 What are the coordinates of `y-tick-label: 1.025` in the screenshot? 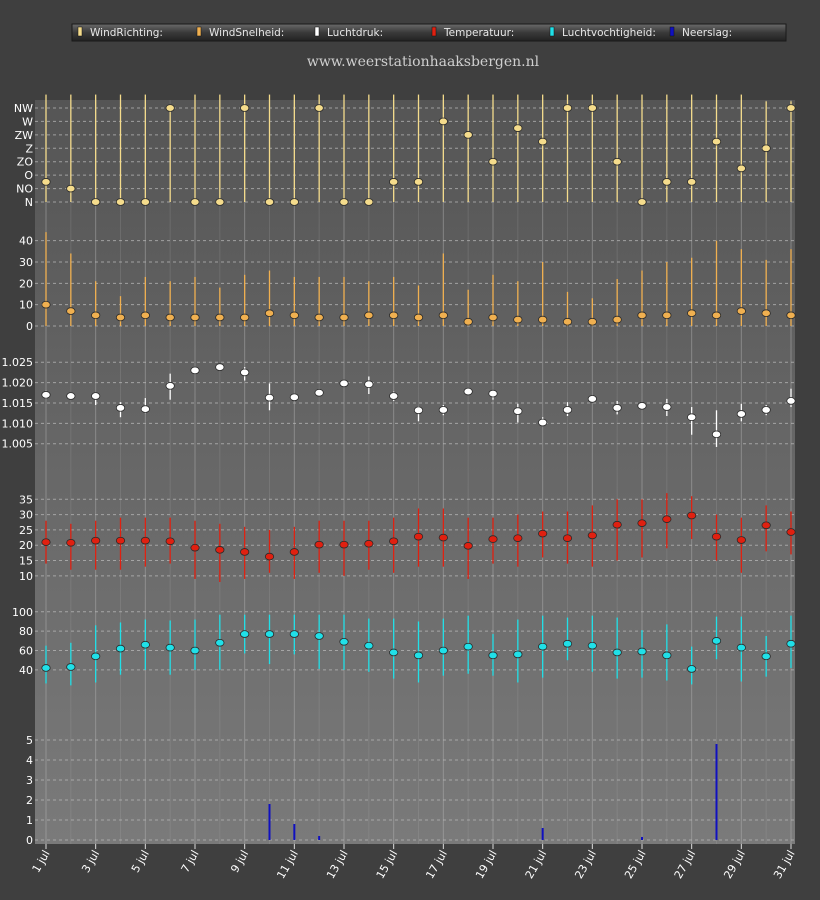 It's located at (18, 362).